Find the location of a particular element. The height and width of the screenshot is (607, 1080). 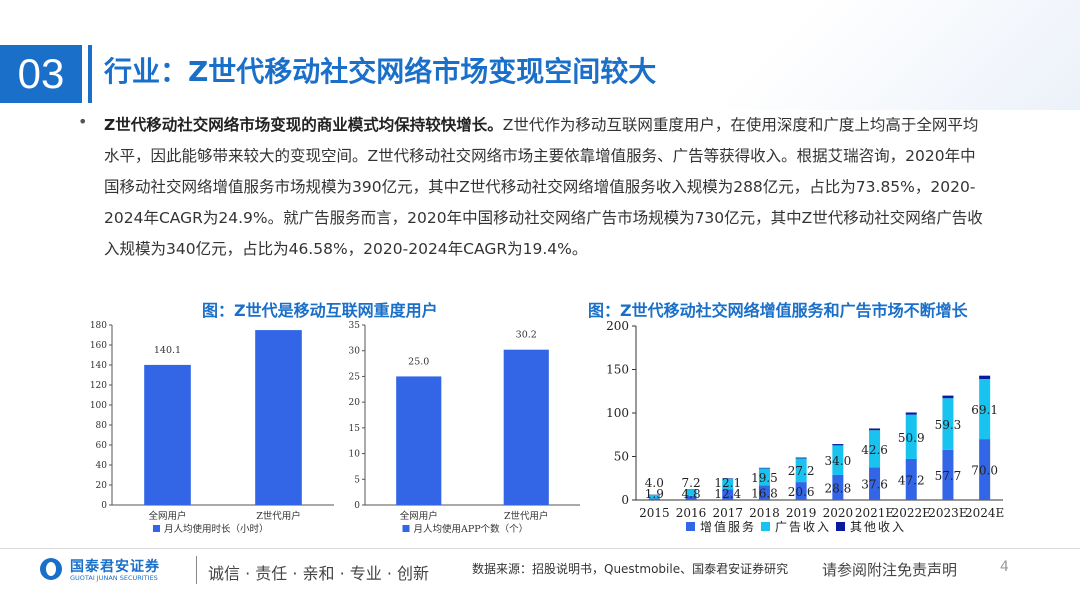

data-label: 174.9 is located at coordinates (278, 319).